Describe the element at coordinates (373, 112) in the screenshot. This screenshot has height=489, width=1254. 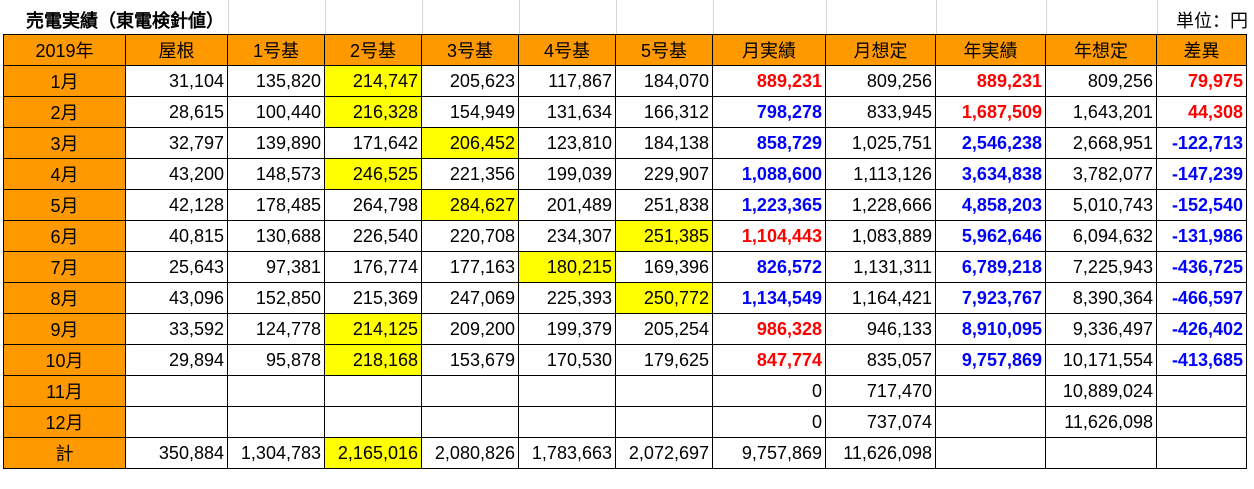
I see `table-cell: 216,328` at that location.